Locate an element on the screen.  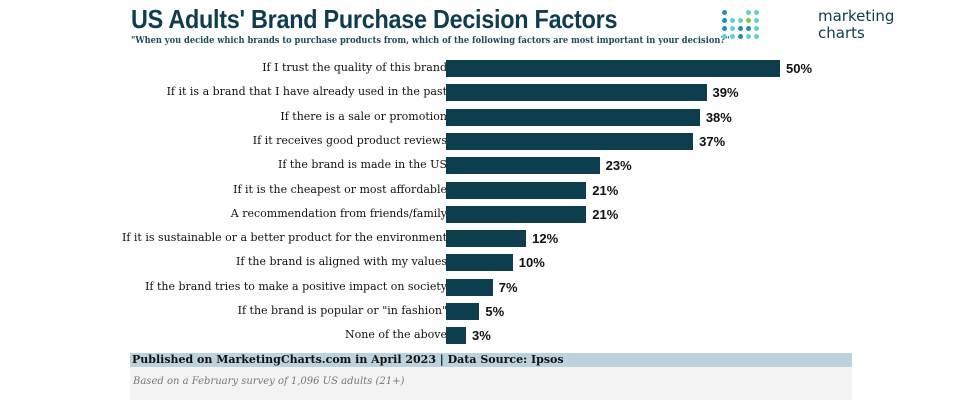
value-label: 23% is located at coordinates (618, 166).